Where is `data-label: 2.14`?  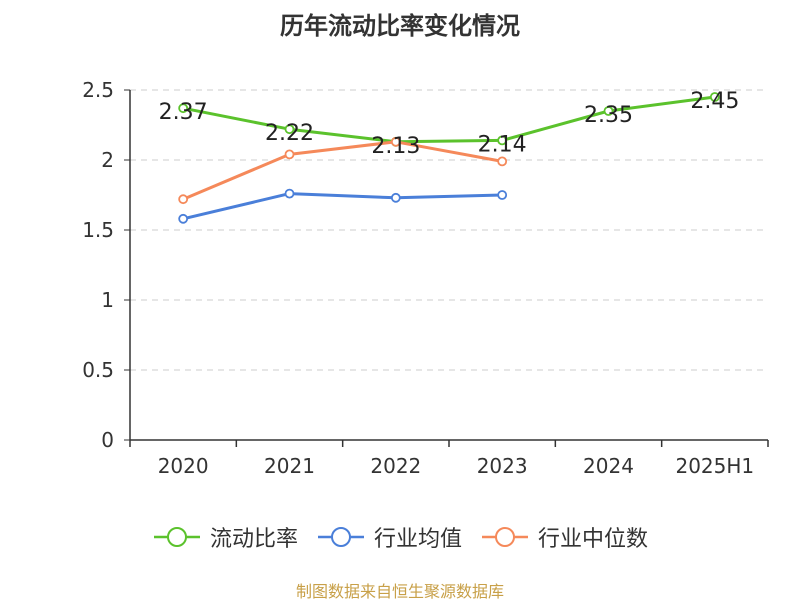
data-label: 2.14 is located at coordinates (502, 144).